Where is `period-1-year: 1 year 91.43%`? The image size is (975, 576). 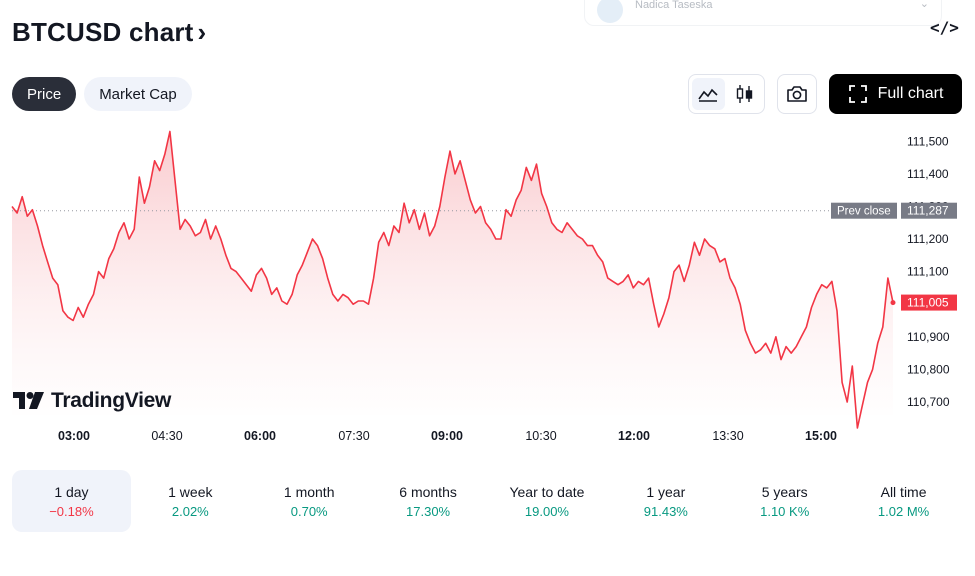
period-1-year: 1 year 91.43% is located at coordinates (665, 501).